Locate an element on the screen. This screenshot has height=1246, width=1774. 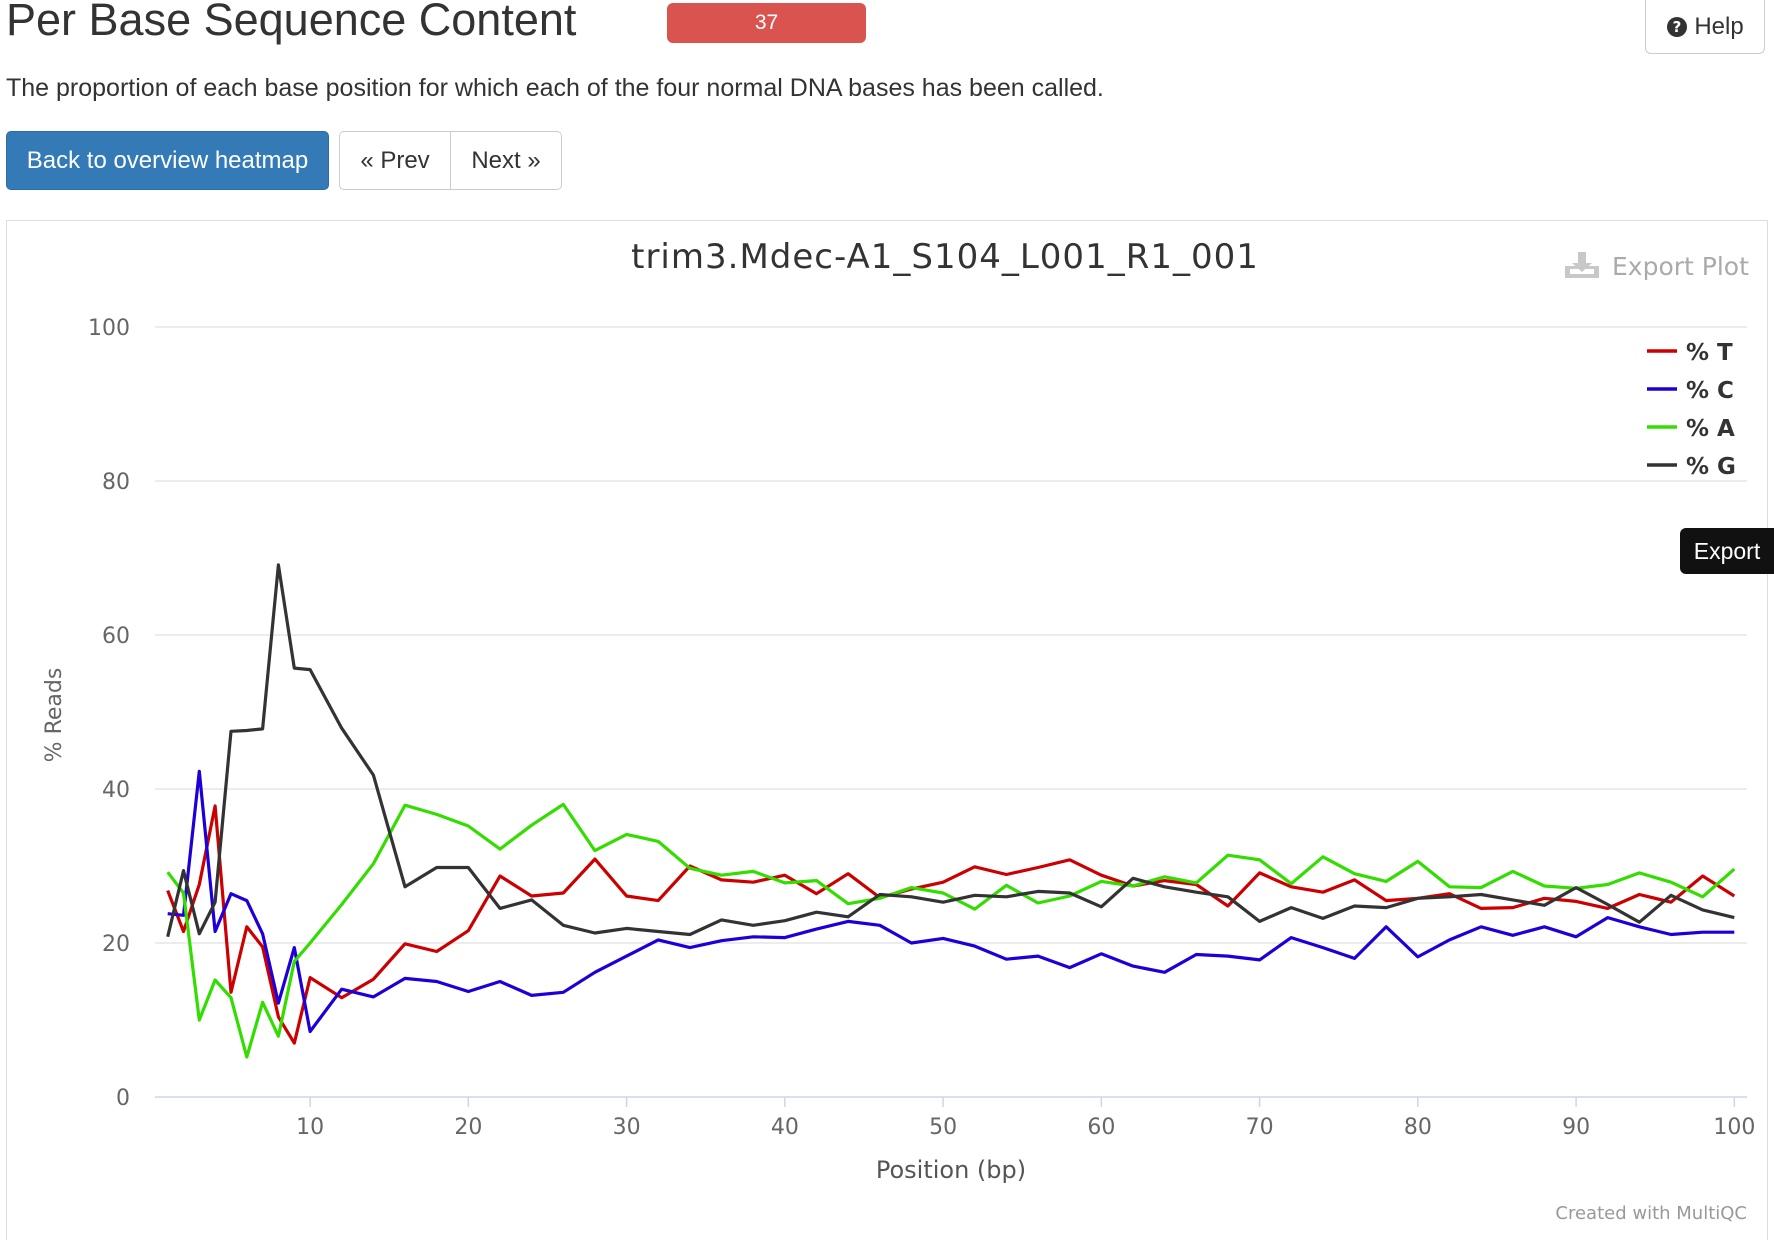
x-tick-label: 30 is located at coordinates (627, 1127).